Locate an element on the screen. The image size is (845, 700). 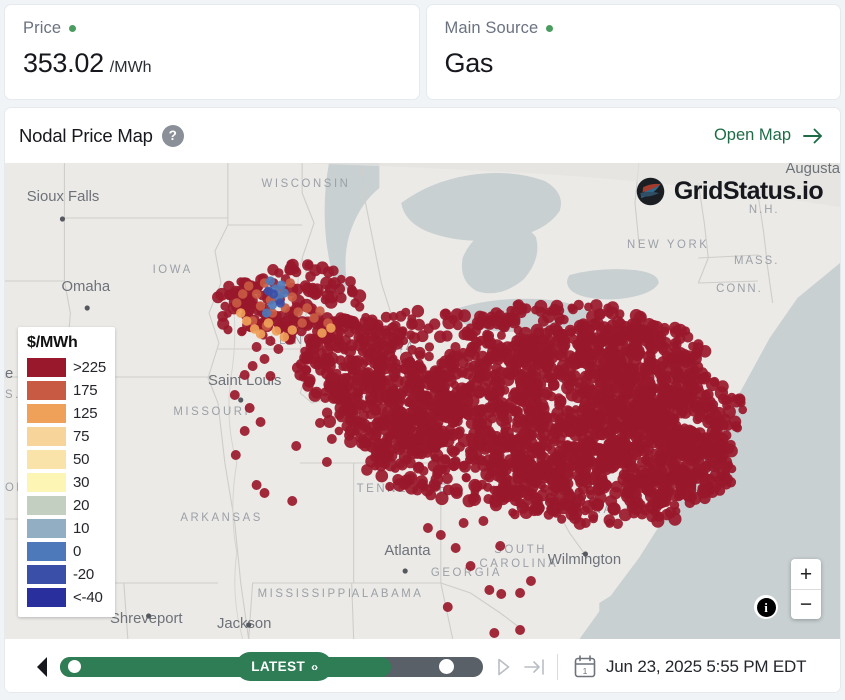
play-icon is located at coordinates (503, 667).